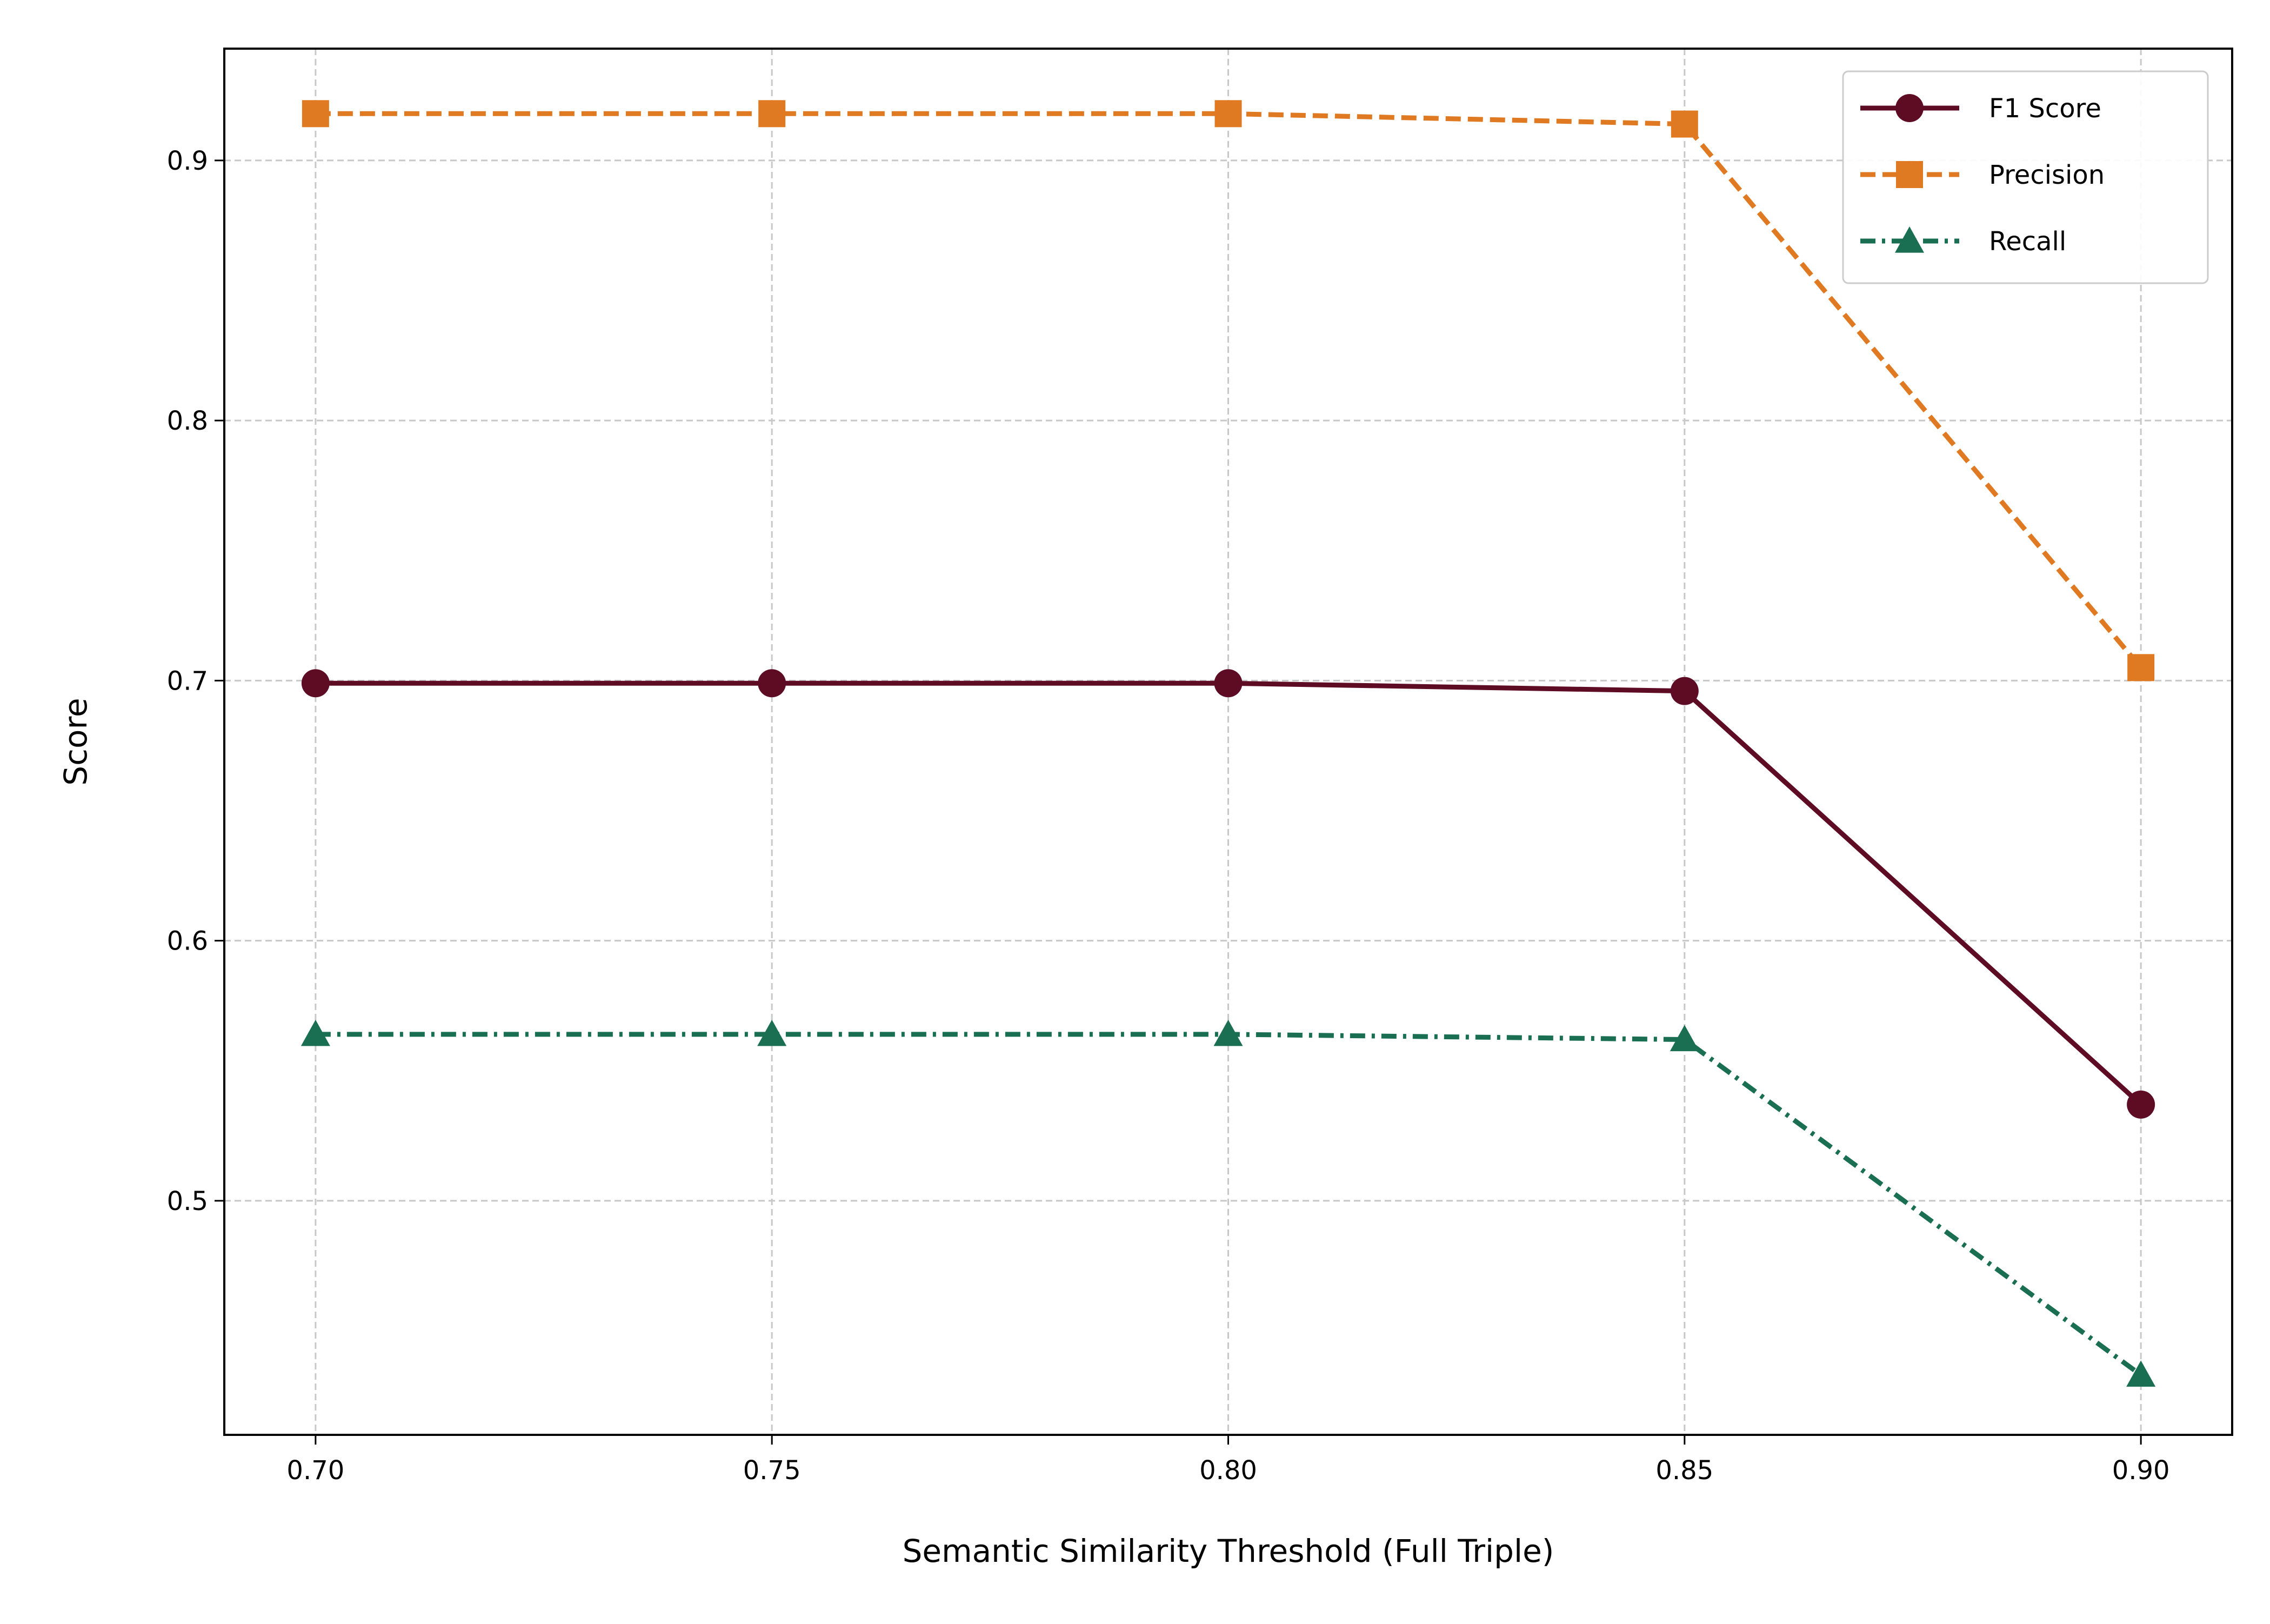 This screenshot has width=2270, height=1624. Describe the element at coordinates (187, 681) in the screenshot. I see `y-tick-label: 0.7` at that location.